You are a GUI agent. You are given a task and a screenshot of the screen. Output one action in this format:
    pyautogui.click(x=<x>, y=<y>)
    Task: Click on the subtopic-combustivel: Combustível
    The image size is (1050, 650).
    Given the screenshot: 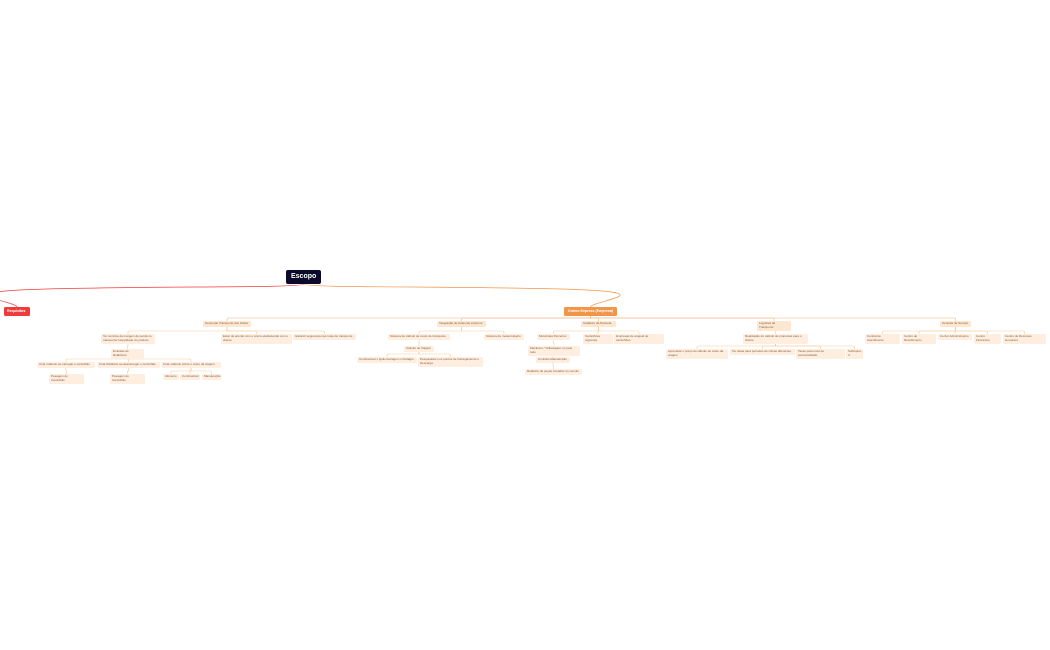 What is the action you would take?
    pyautogui.click(x=190, y=377)
    